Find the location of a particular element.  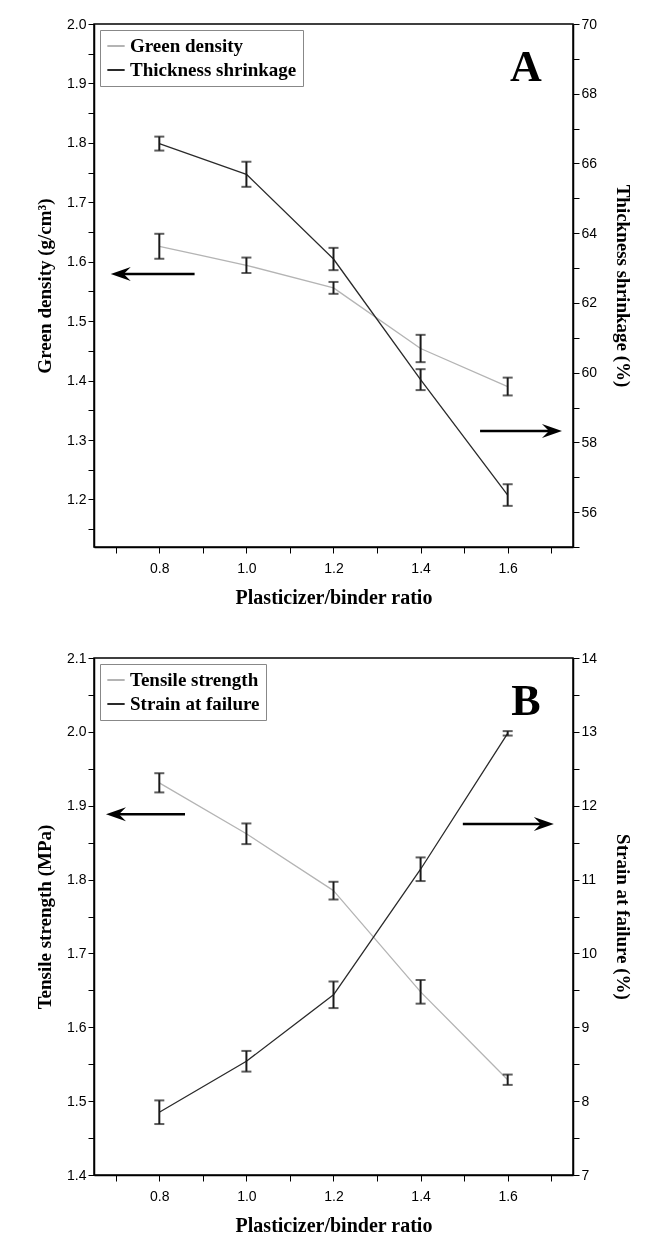

legend-label: Green density is located at coordinates (187, 45).